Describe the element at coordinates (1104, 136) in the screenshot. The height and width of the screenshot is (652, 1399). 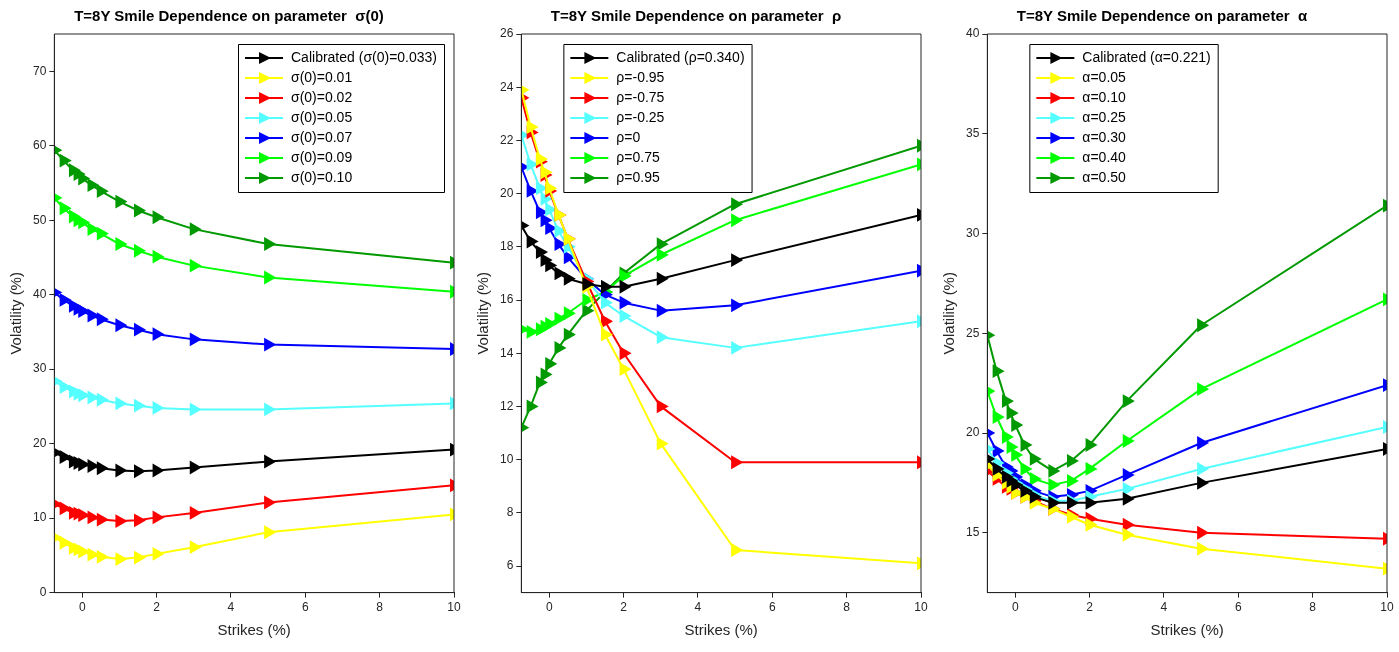
I see `legend-label: α=0.30` at that location.